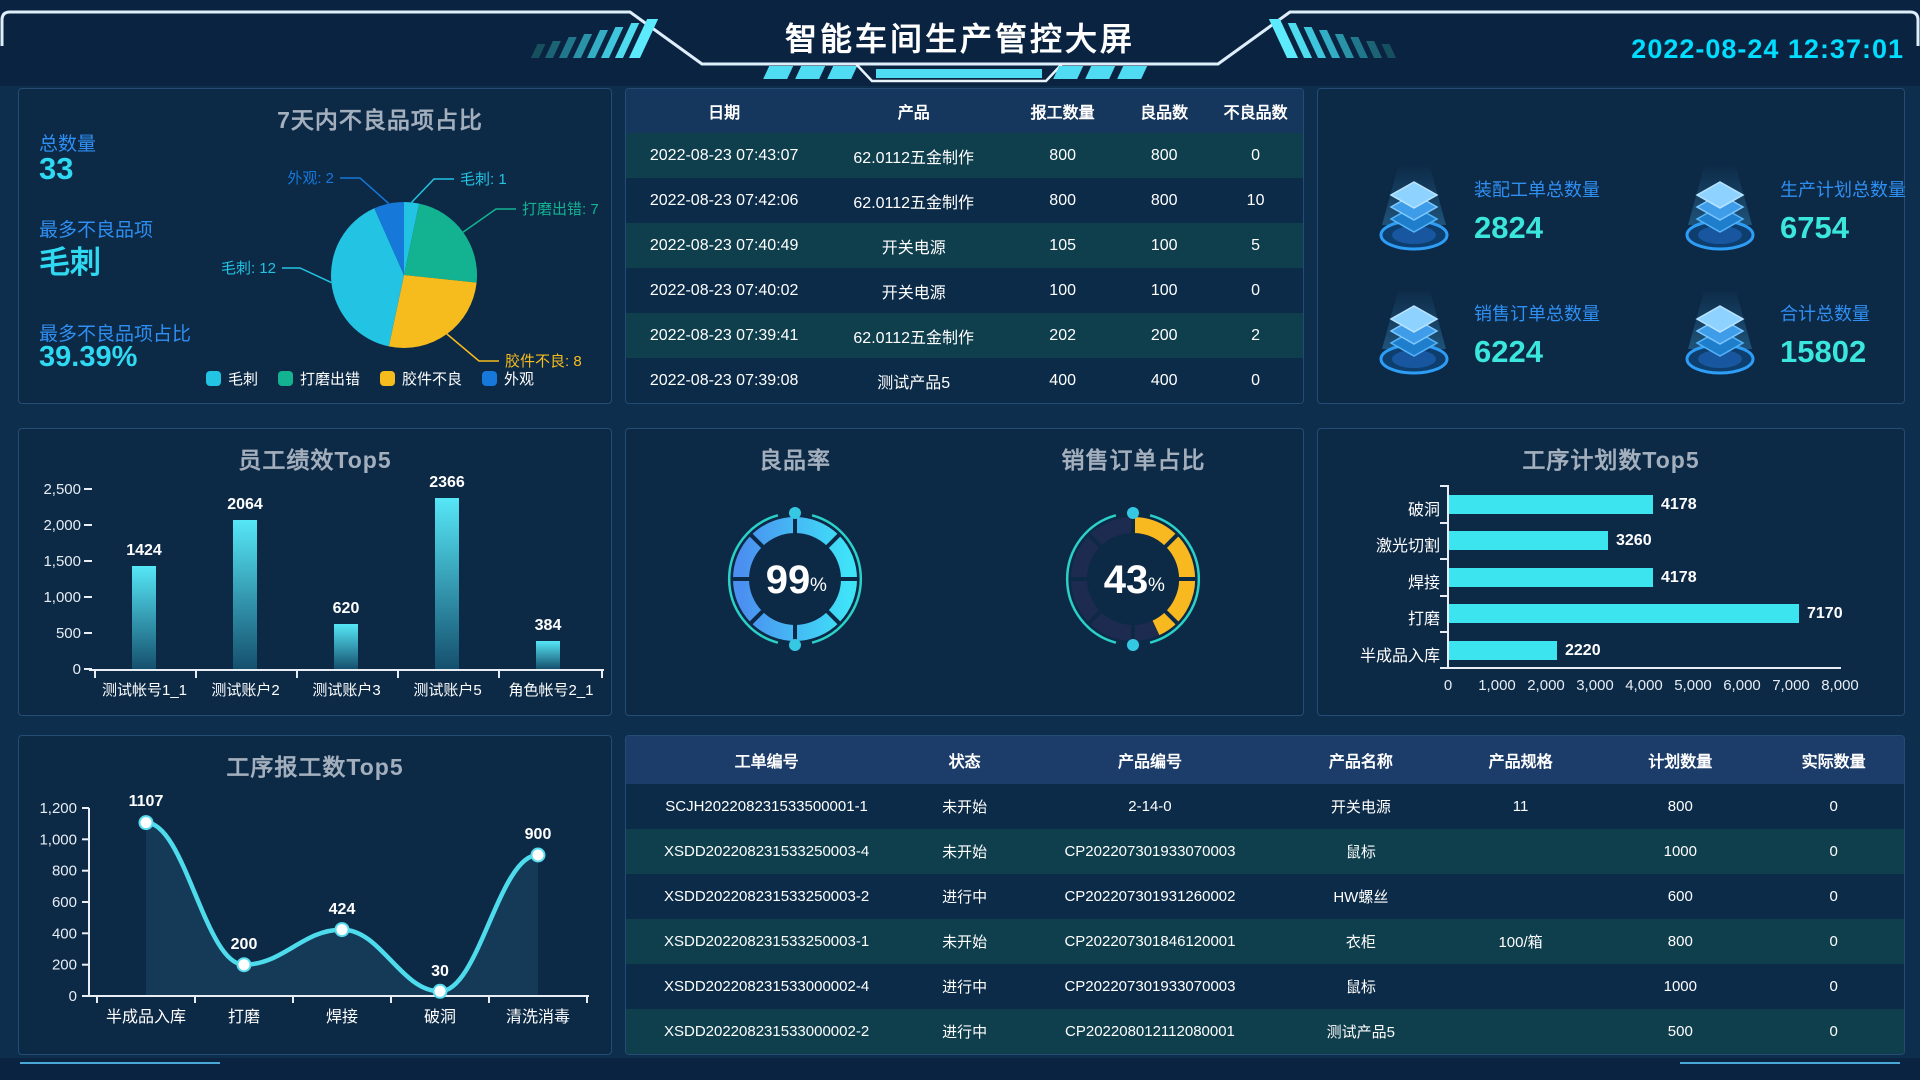 The height and width of the screenshot is (1080, 1920). What do you see at coordinates (1508, 351) in the screenshot?
I see `stat-value: 6224` at bounding box center [1508, 351].